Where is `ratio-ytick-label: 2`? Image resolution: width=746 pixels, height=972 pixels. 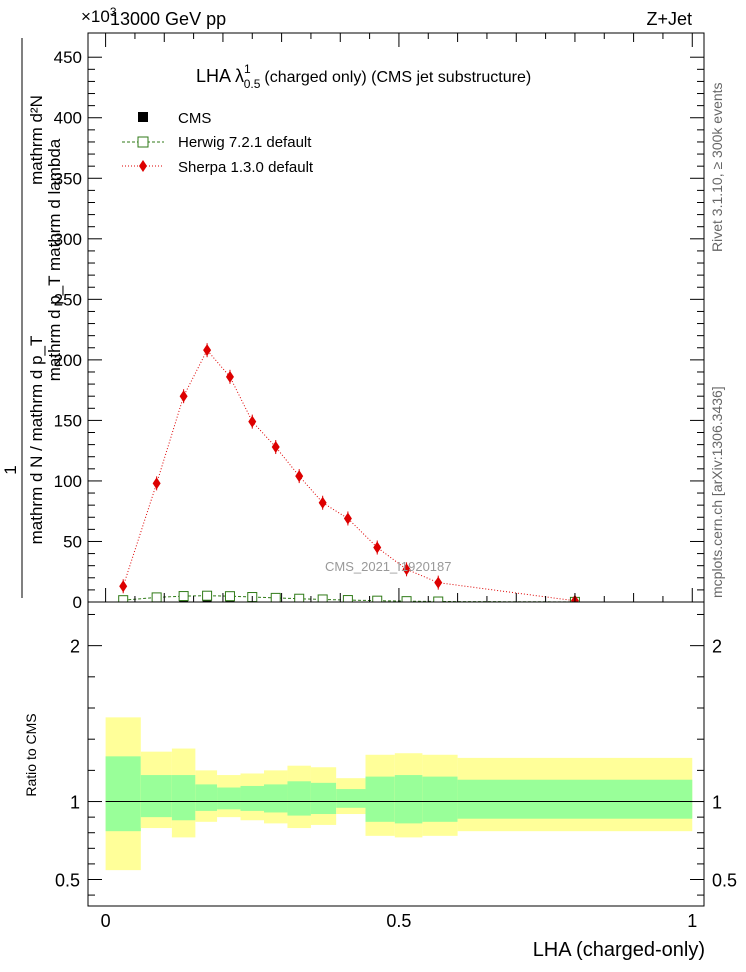 ratio-ytick-label: 2 is located at coordinates (75, 647).